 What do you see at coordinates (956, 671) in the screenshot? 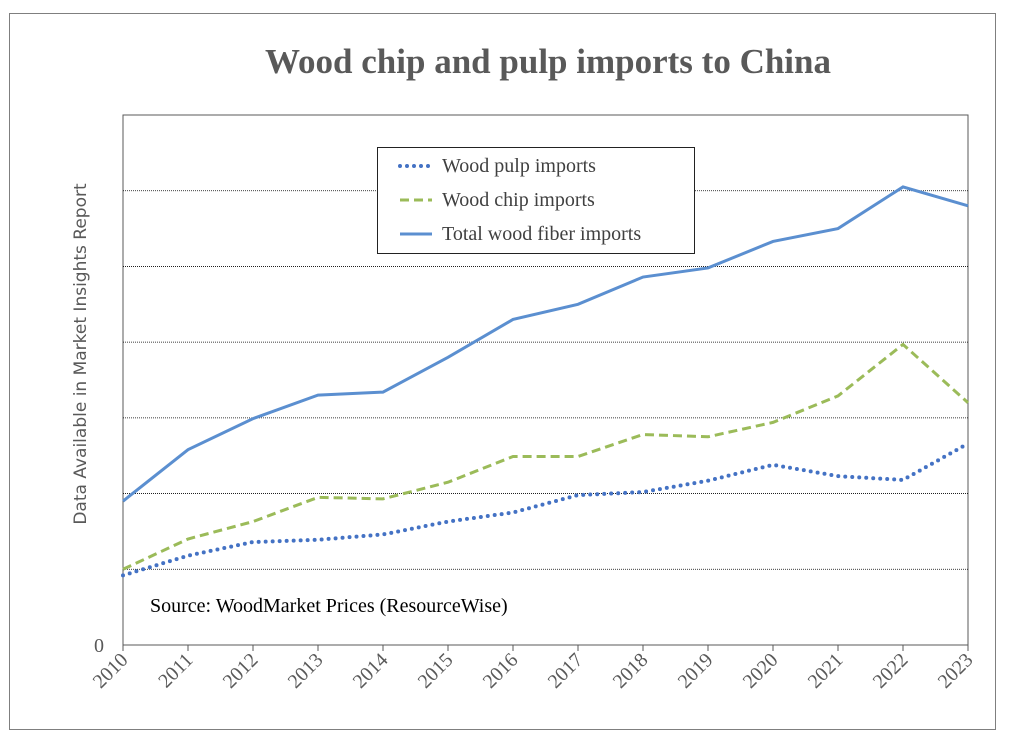
I see `x-tick-label: 2023` at bounding box center [956, 671].